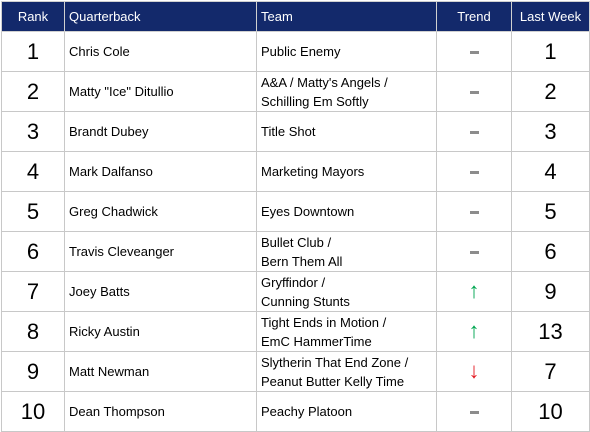 Image resolution: width=590 pixels, height=432 pixels. Describe the element at coordinates (308, 211) in the screenshot. I see `team-name-line: Eyes Downtown` at that location.